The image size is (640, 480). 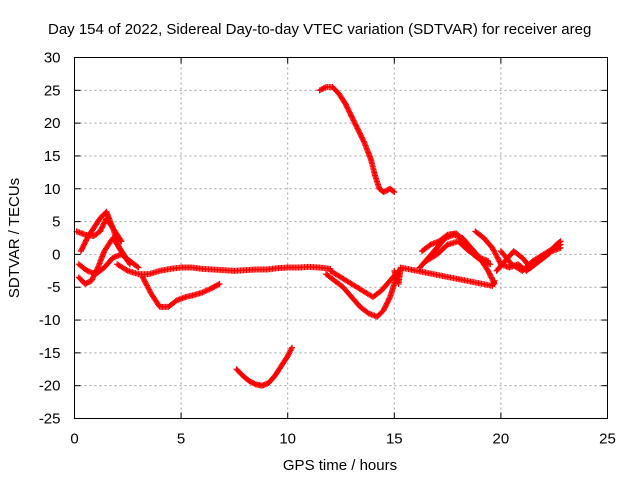 I want to click on series-track-negative-u, so click(x=264, y=366).